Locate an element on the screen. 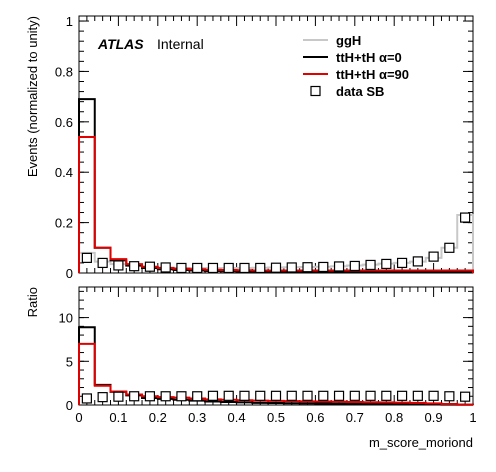 The height and width of the screenshot is (472, 496). main-y-tick-label: 0.8 is located at coordinates (64, 71).